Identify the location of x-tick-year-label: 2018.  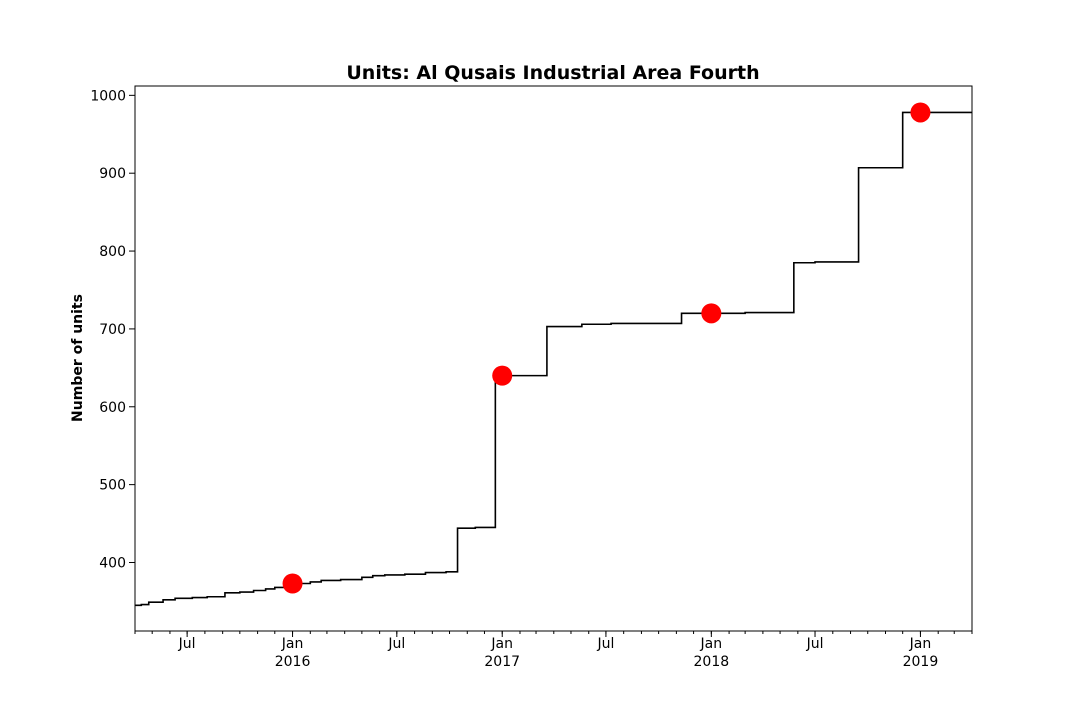
(712, 662).